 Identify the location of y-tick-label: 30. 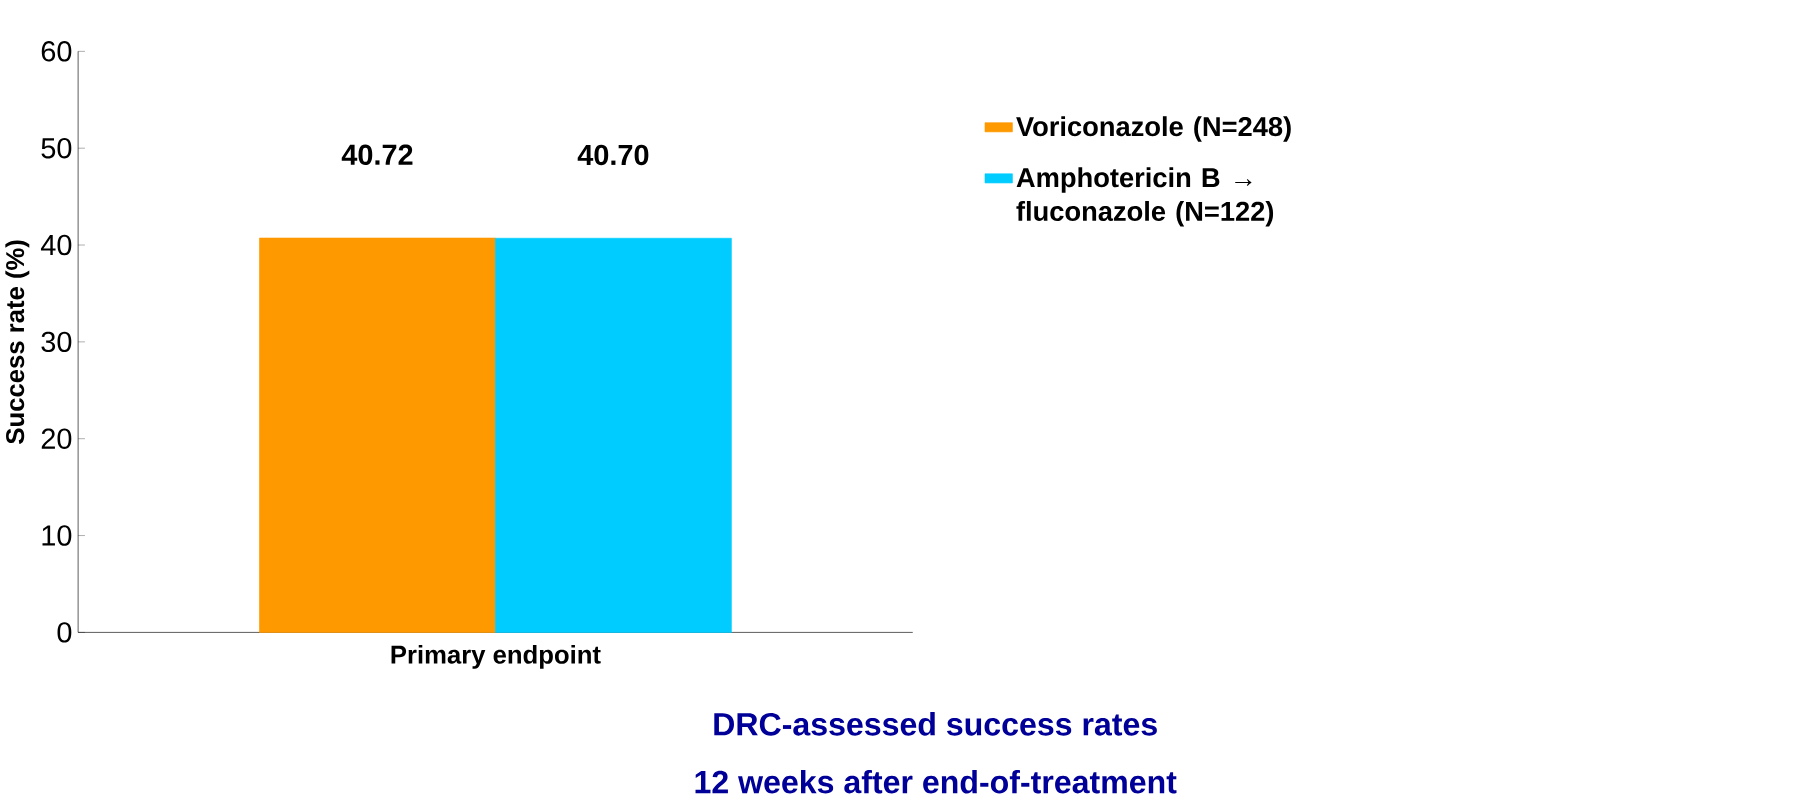
(56, 341).